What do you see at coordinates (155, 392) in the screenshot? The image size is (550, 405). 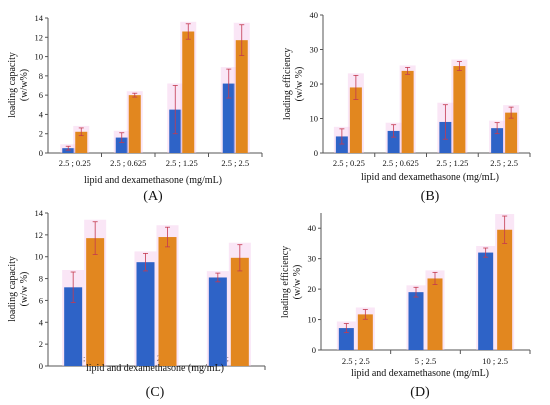 I see `panel-label: (C)` at bounding box center [155, 392].